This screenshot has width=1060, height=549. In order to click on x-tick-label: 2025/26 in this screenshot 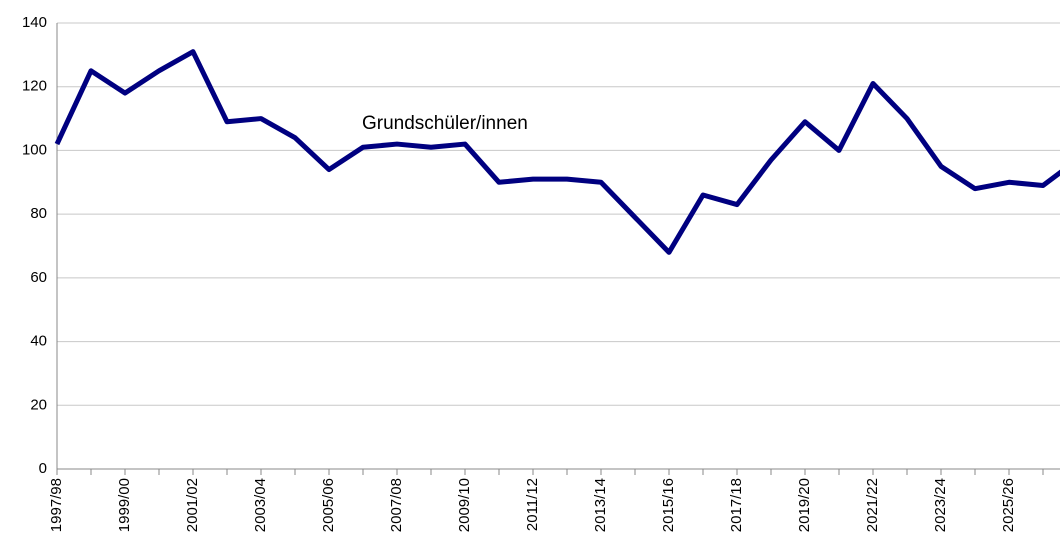, I will do `click(1008, 505)`.